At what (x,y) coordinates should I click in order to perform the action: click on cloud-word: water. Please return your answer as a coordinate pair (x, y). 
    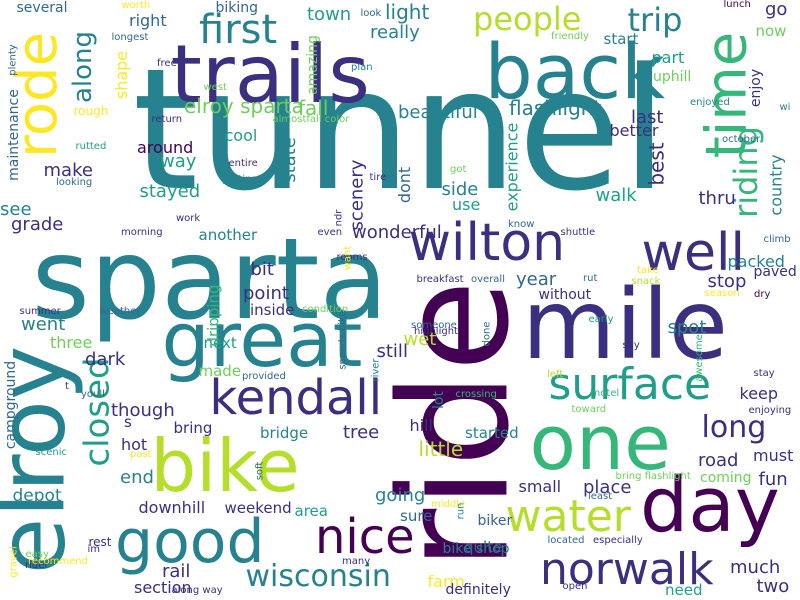
    Looking at the image, I should click on (568, 516).